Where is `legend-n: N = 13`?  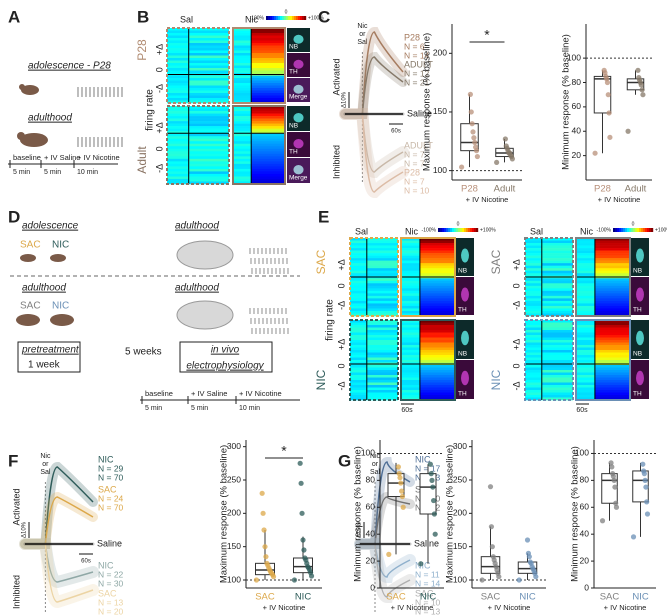
legend-n: N = 13 is located at coordinates (111, 602).